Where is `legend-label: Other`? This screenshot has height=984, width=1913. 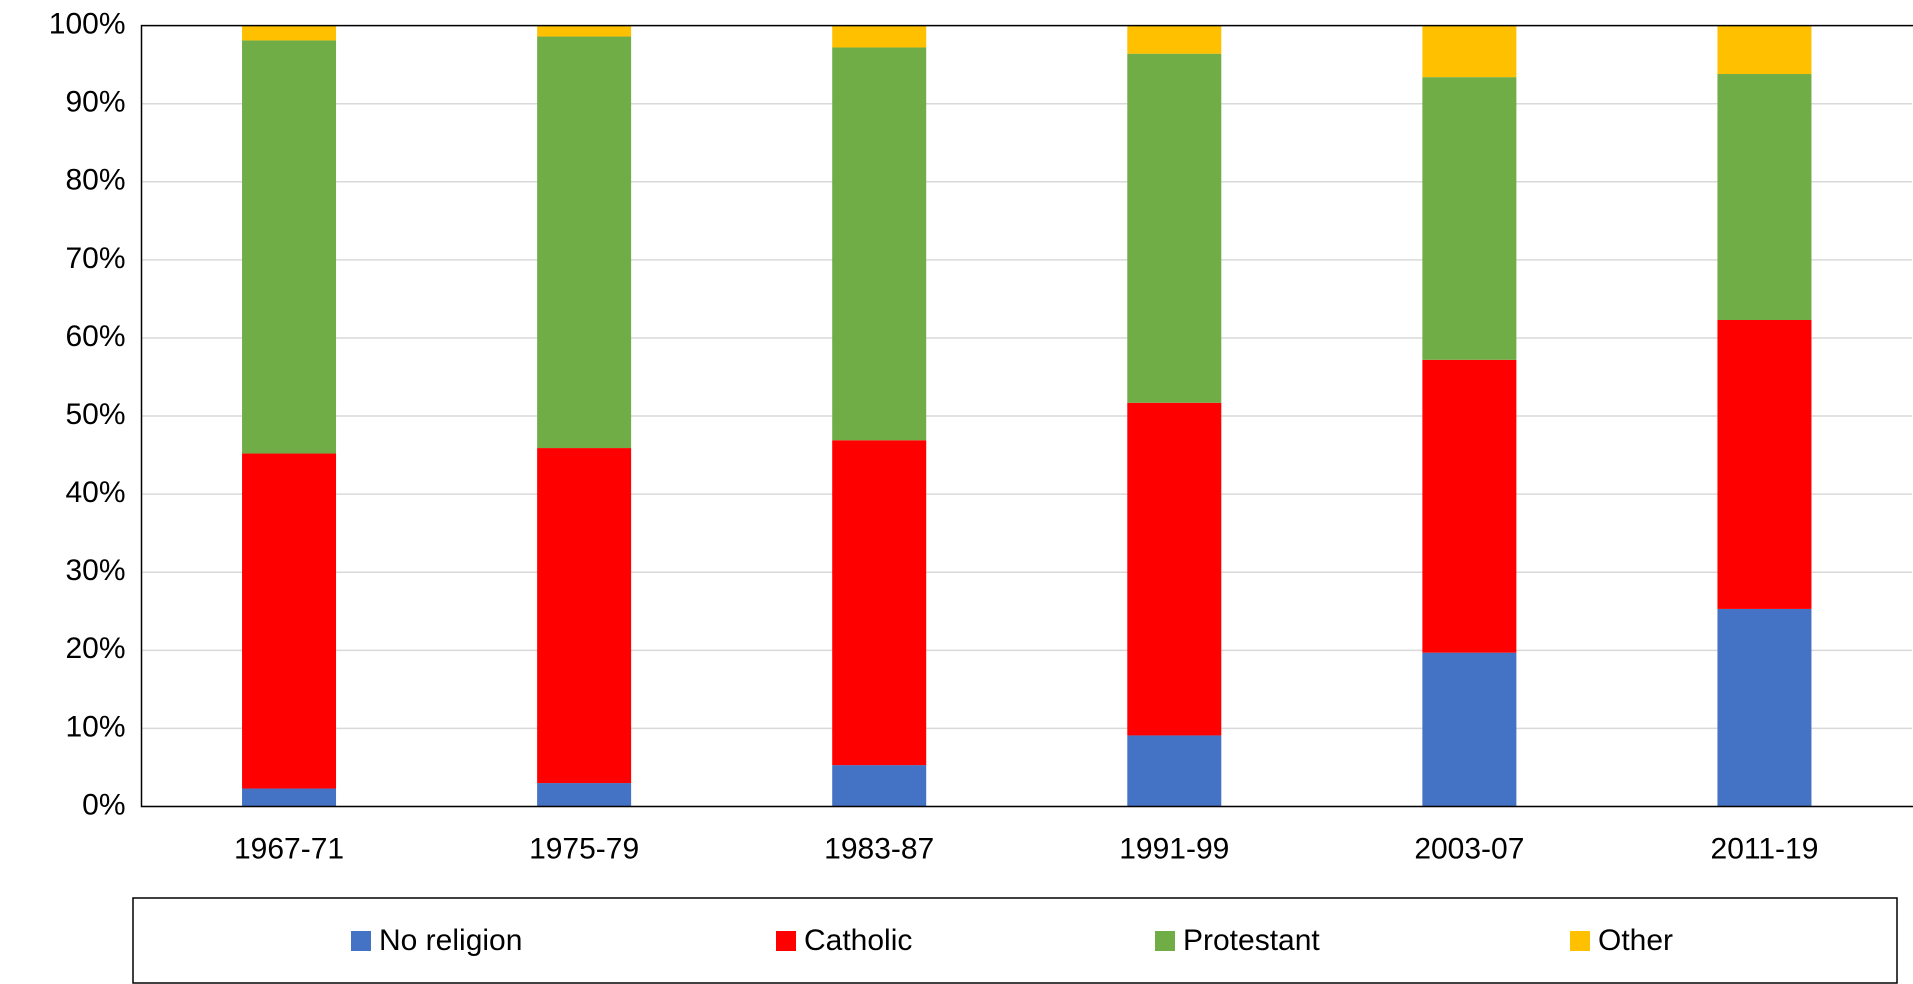 legend-label: Other is located at coordinates (1635, 940).